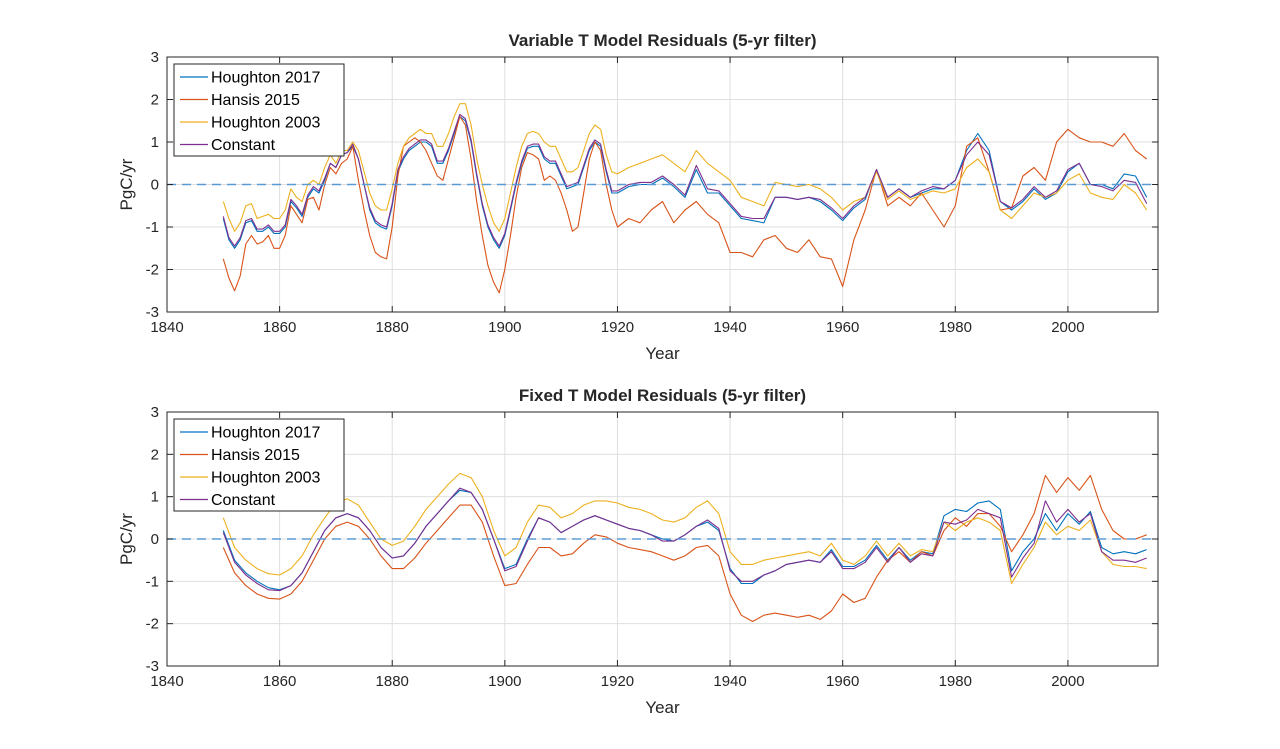 This screenshot has width=1280, height=749. What do you see at coordinates (662, 395) in the screenshot?
I see `chart-title: Fixed T Model Residuals (5-yr filter)` at bounding box center [662, 395].